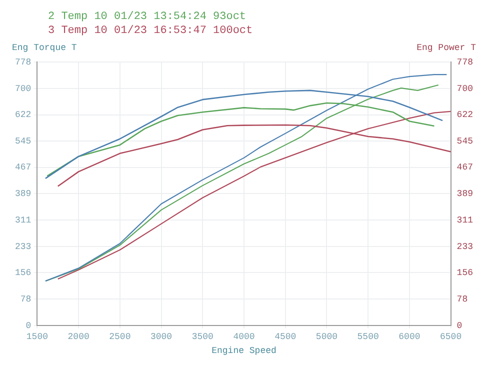 This screenshot has height=366, width=488. Describe the element at coordinates (464, 62) in the screenshot. I see `y2-tick-label: 778` at that location.